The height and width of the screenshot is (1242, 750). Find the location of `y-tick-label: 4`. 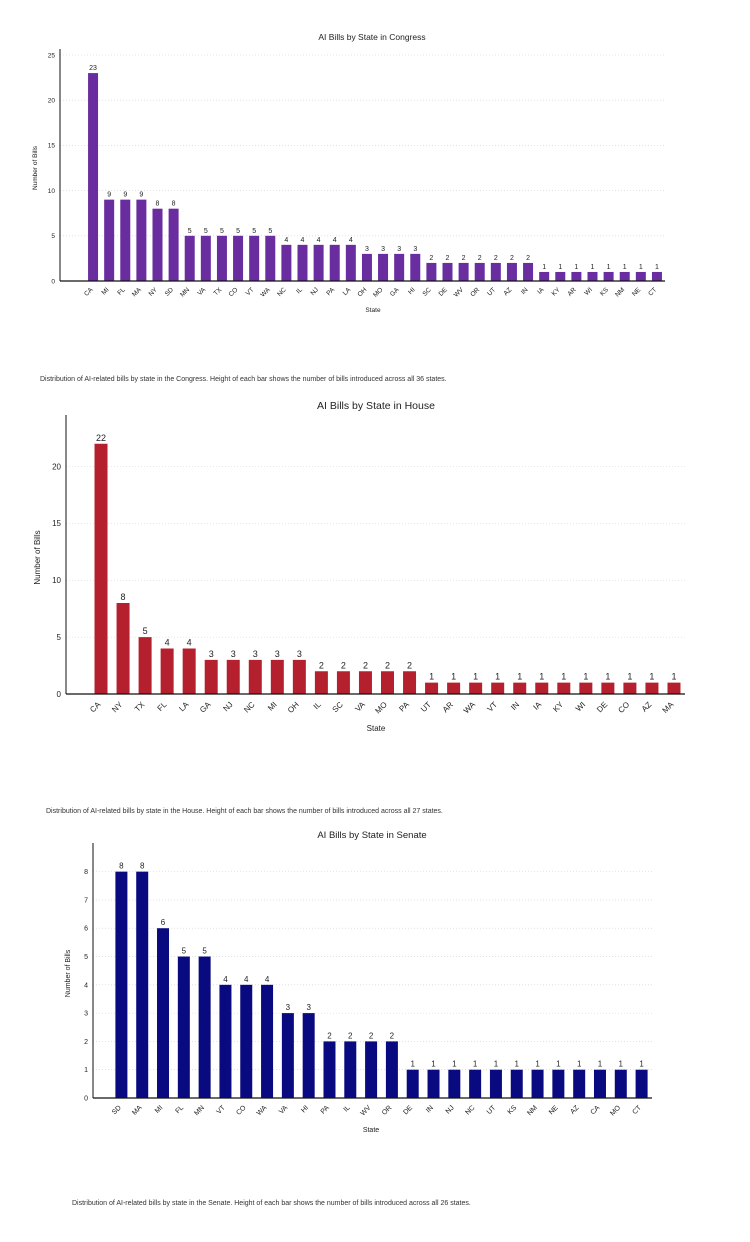

y-tick-label: 4 is located at coordinates (86, 985).